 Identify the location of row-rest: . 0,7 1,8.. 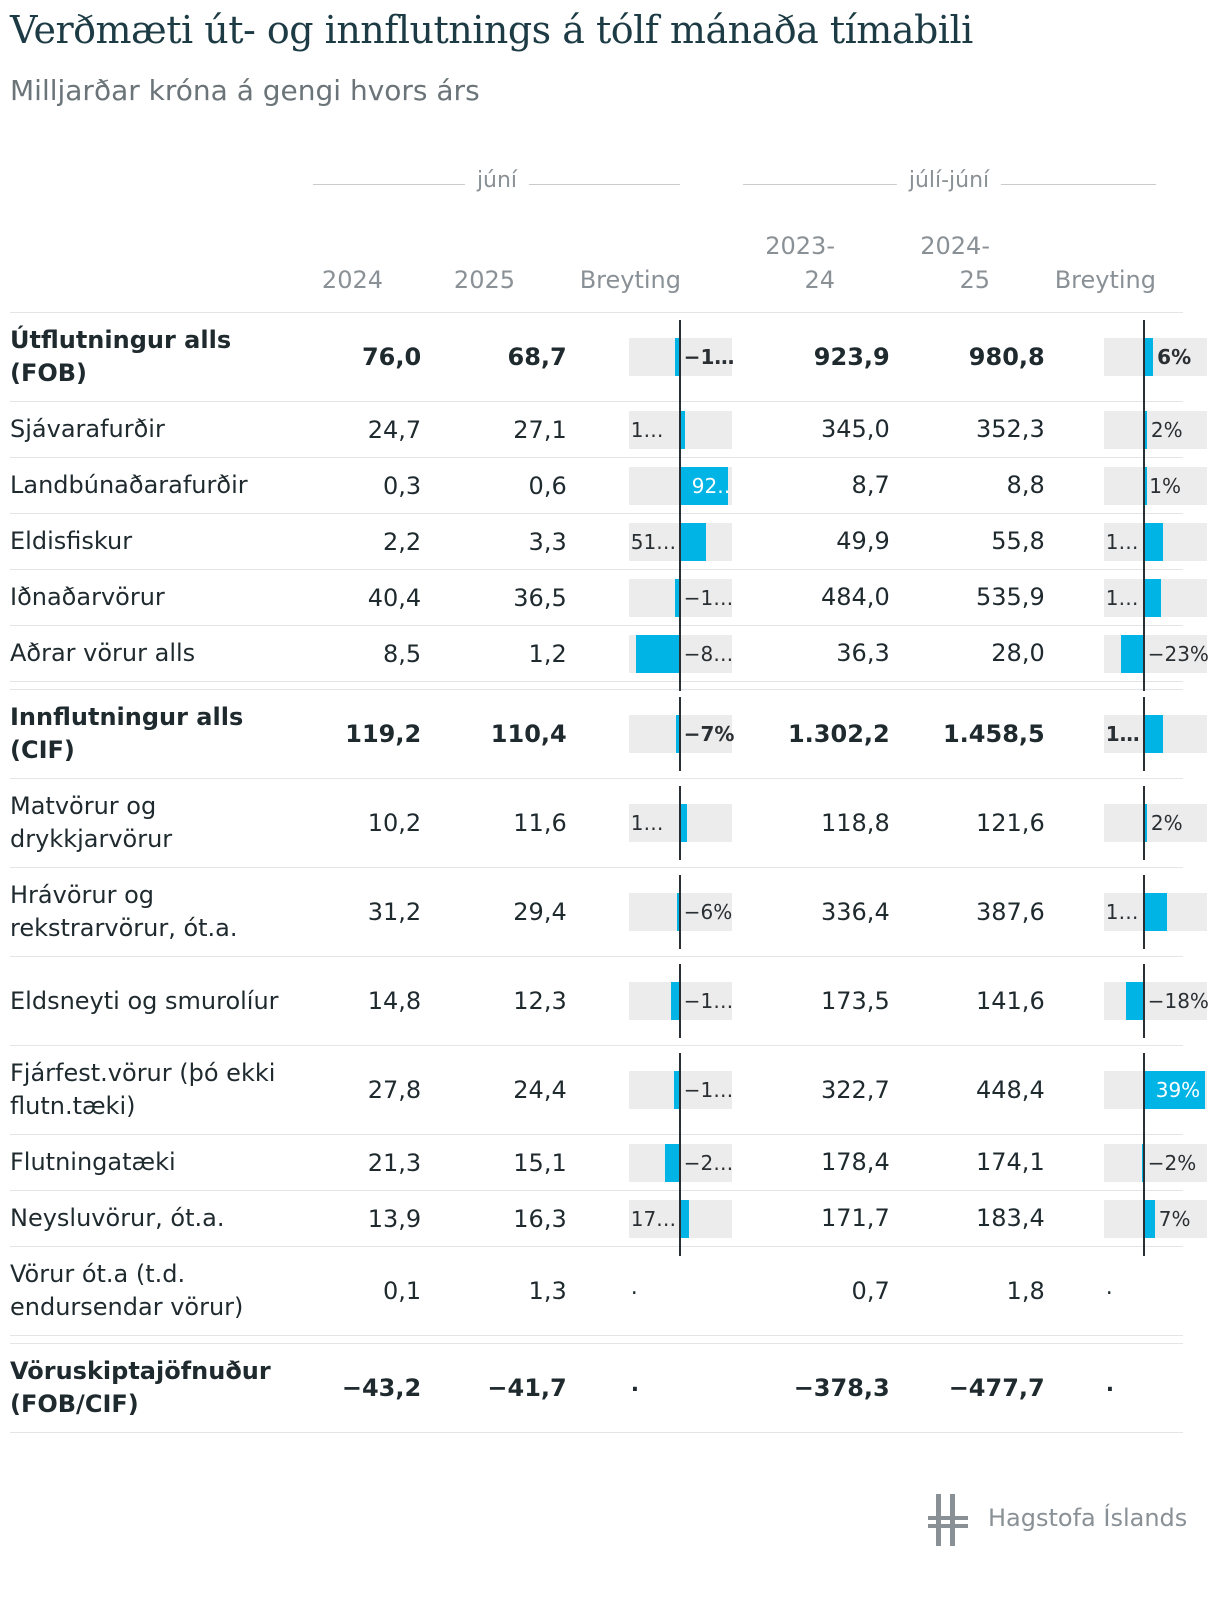
(874, 1291).